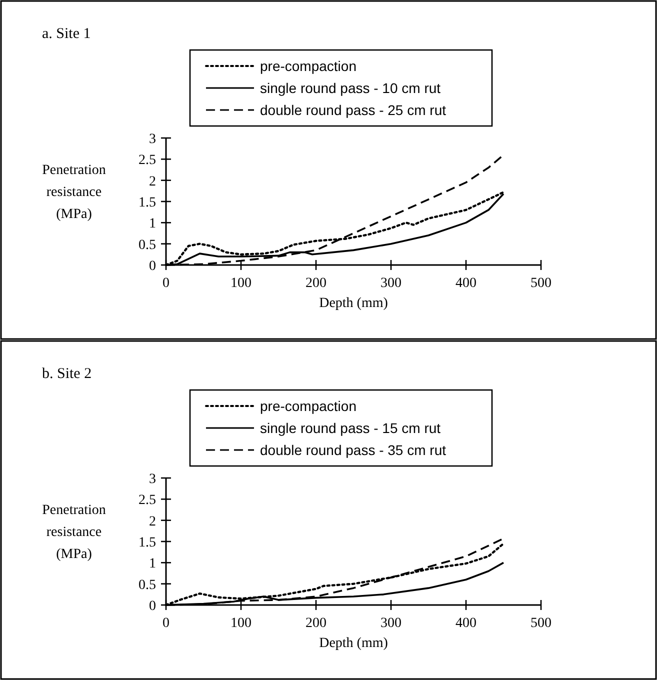  What do you see at coordinates (350, 428) in the screenshot?
I see `legend-label: single round pass - 15 cm rut` at bounding box center [350, 428].